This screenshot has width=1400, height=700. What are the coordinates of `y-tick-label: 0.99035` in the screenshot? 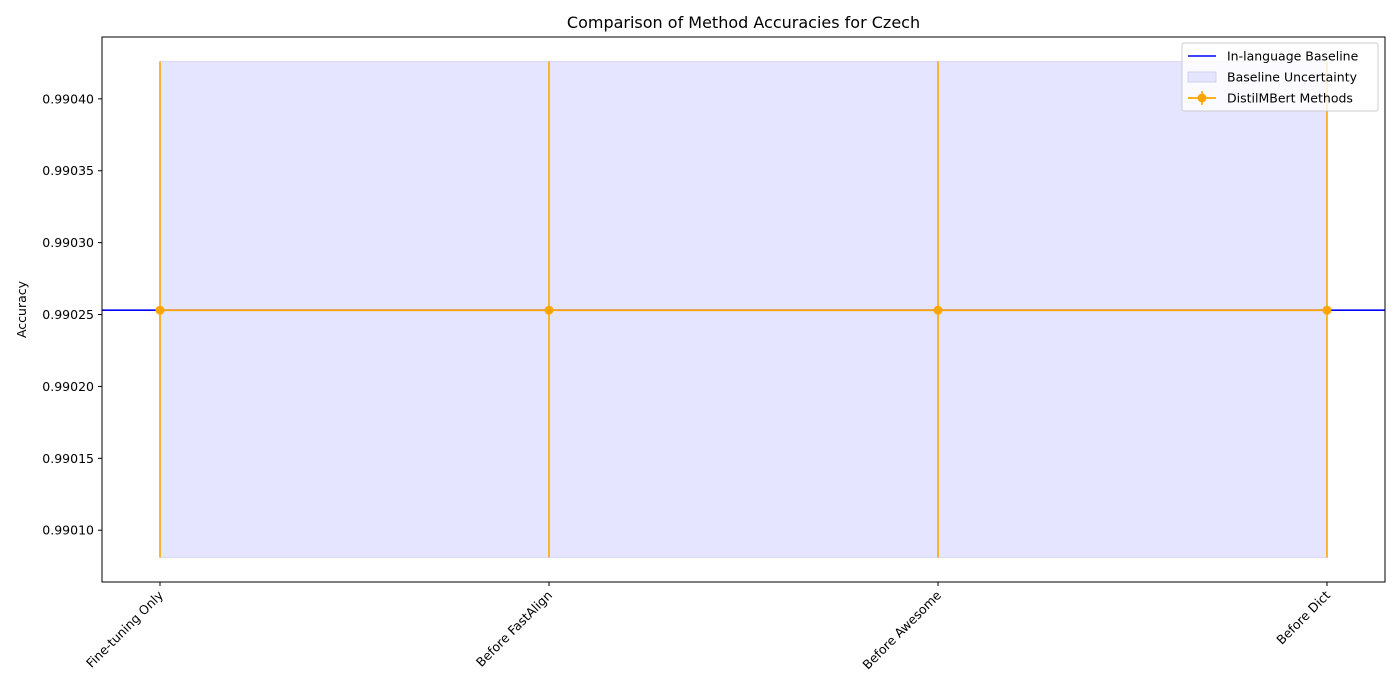 It's located at (68, 170).